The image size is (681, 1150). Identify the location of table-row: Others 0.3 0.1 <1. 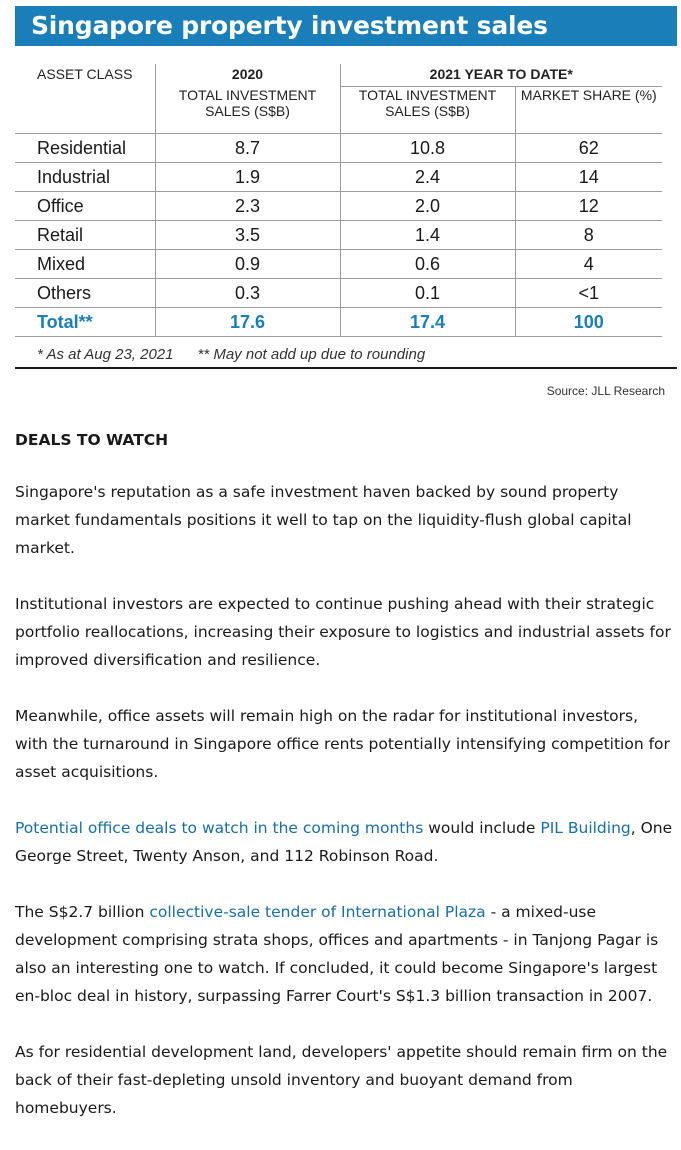
(339, 293).